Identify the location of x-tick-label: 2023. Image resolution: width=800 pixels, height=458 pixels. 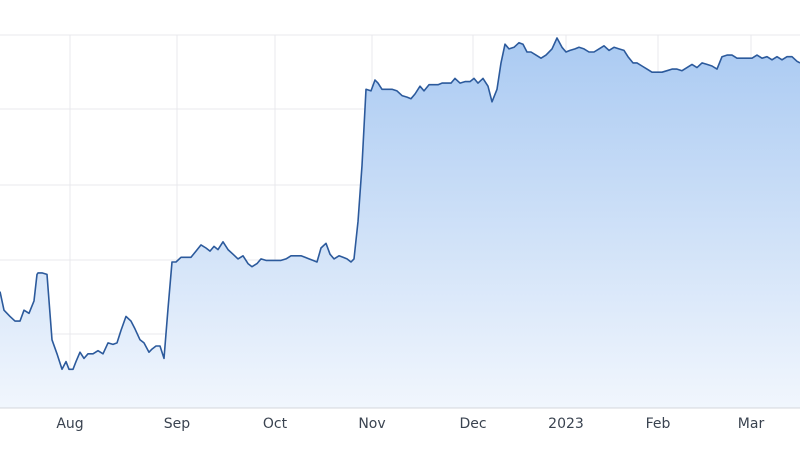
(566, 424).